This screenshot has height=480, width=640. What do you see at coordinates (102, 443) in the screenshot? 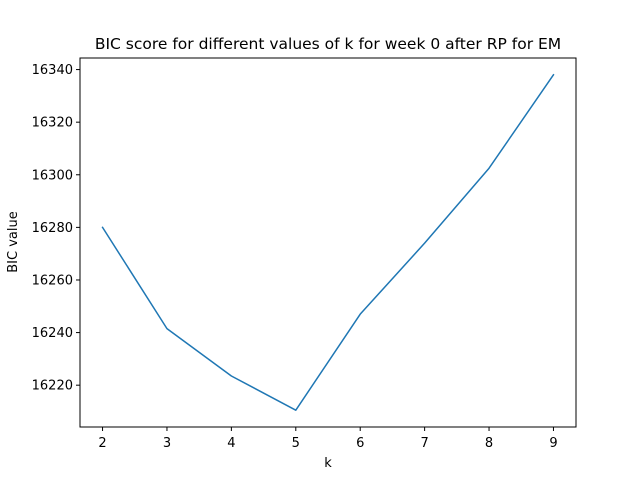
I see `x-tick-label: 2` at bounding box center [102, 443].